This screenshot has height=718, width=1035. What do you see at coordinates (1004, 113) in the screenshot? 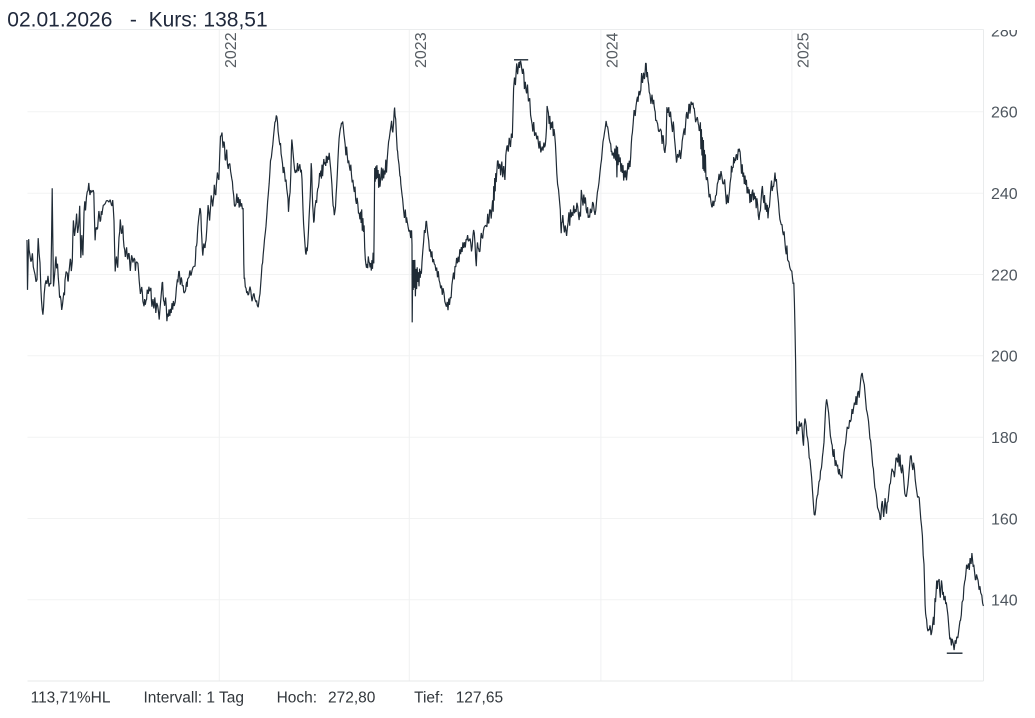
I see `svg-text: 260` at bounding box center [1004, 113].